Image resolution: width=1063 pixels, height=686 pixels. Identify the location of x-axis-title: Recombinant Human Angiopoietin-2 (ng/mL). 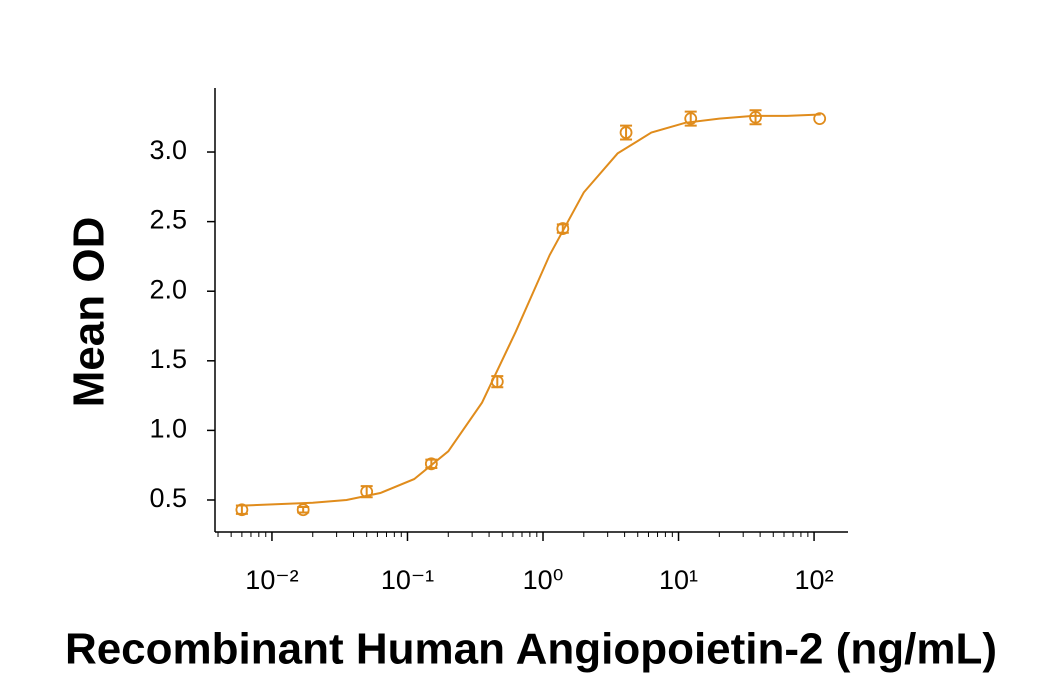
(531, 649).